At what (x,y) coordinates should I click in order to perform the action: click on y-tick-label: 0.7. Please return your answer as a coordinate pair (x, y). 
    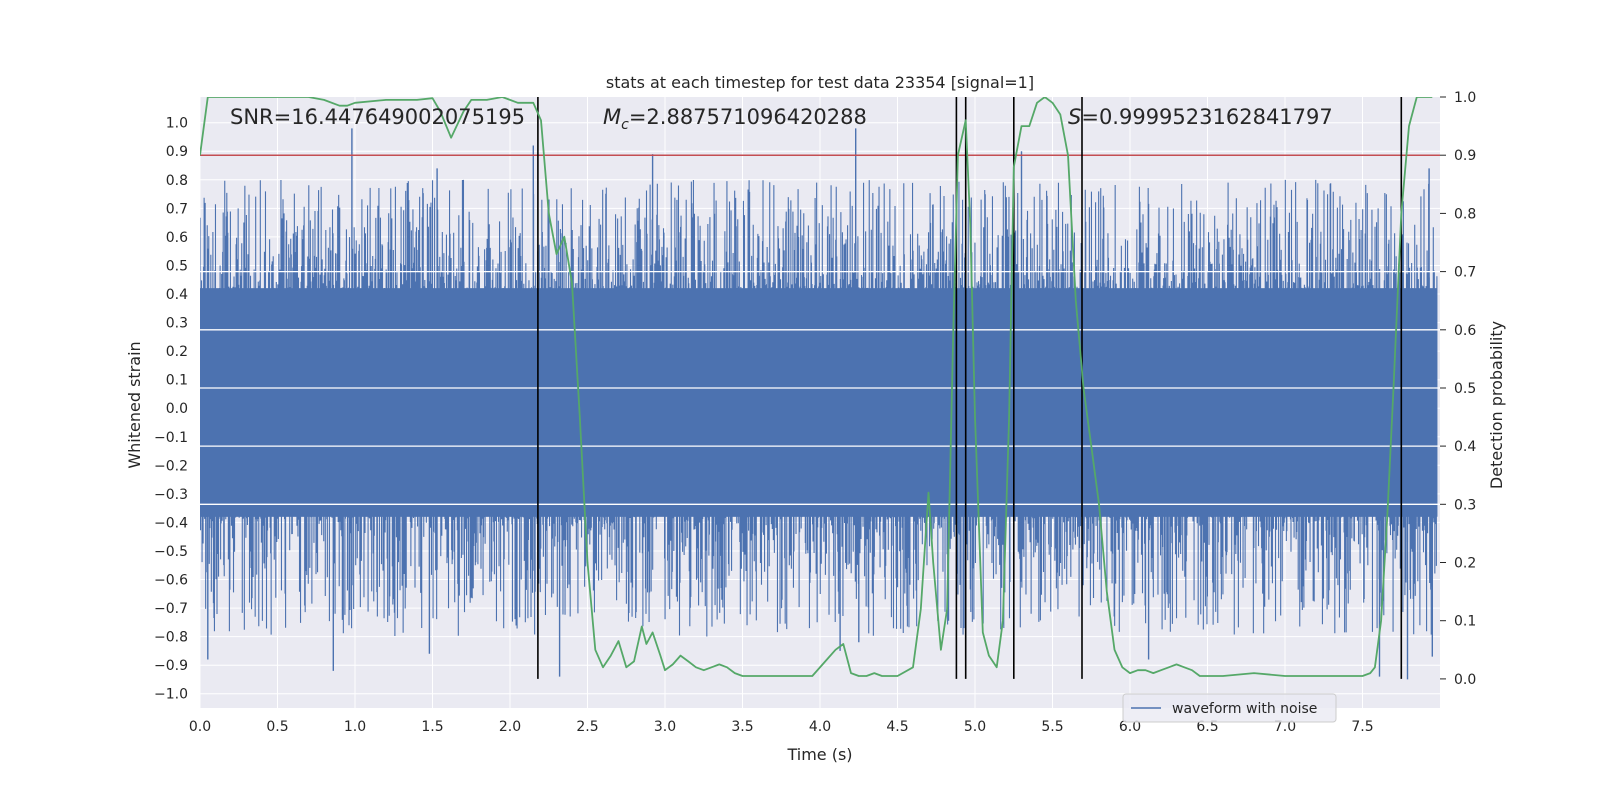
    Looking at the image, I should click on (177, 209).